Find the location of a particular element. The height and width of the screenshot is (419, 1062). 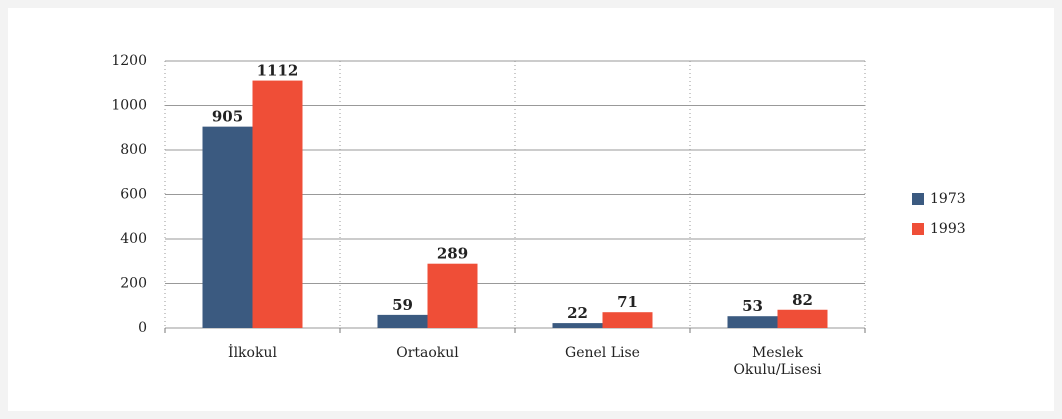

y-tick-label: 800 is located at coordinates (133, 150).